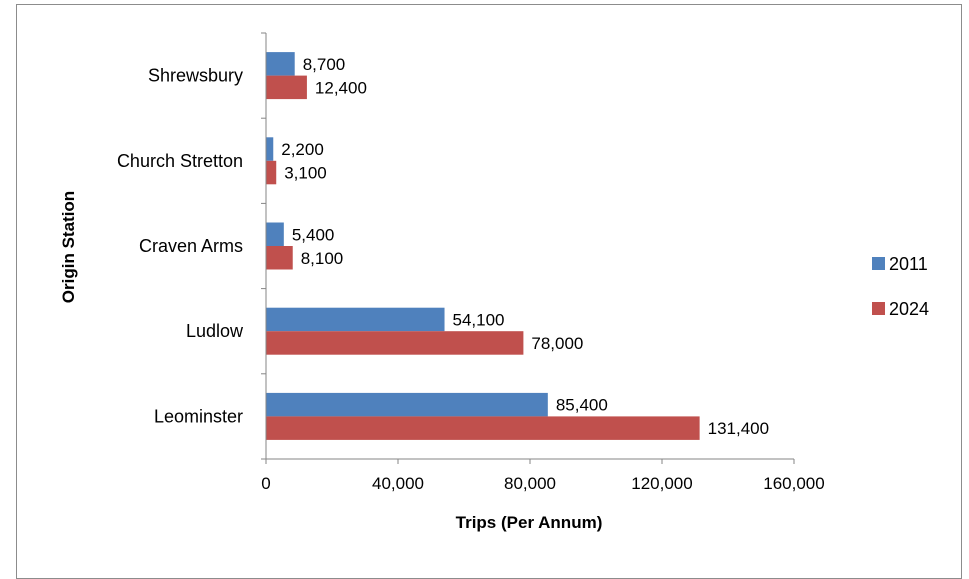 The height and width of the screenshot is (579, 969). What do you see at coordinates (557, 343) in the screenshot?
I see `data-label: 78,000` at bounding box center [557, 343].